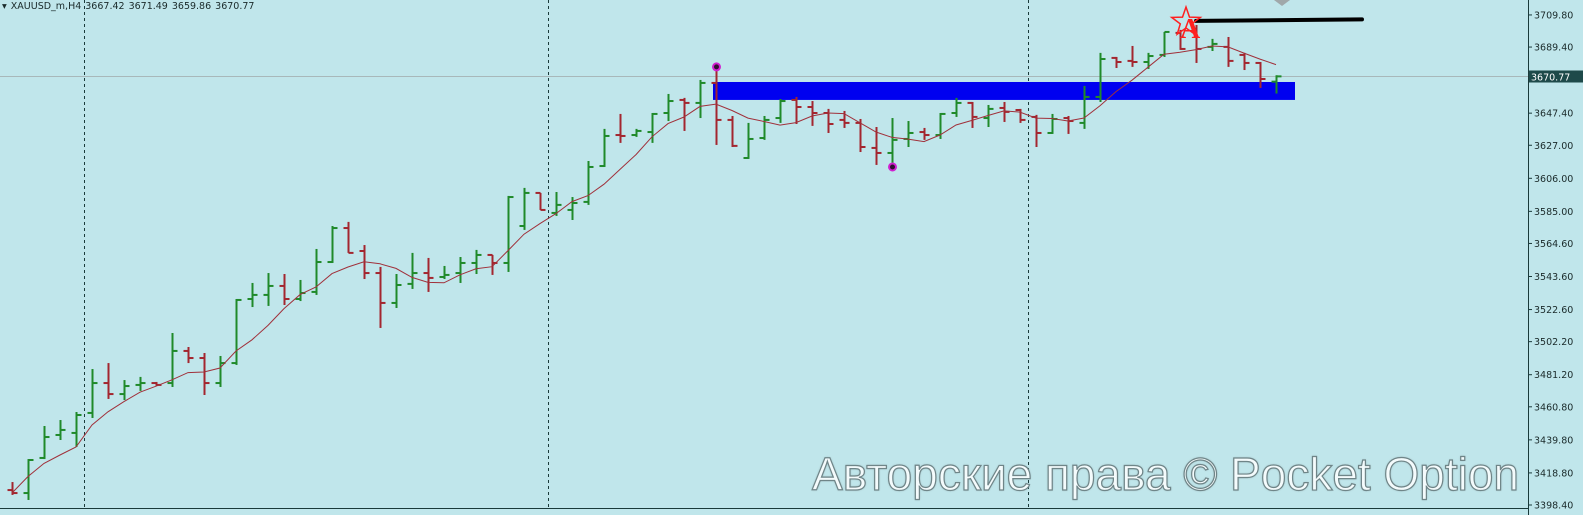 This screenshot has height=515, width=1583. I want to click on current-price-badge, so click(1556, 76).